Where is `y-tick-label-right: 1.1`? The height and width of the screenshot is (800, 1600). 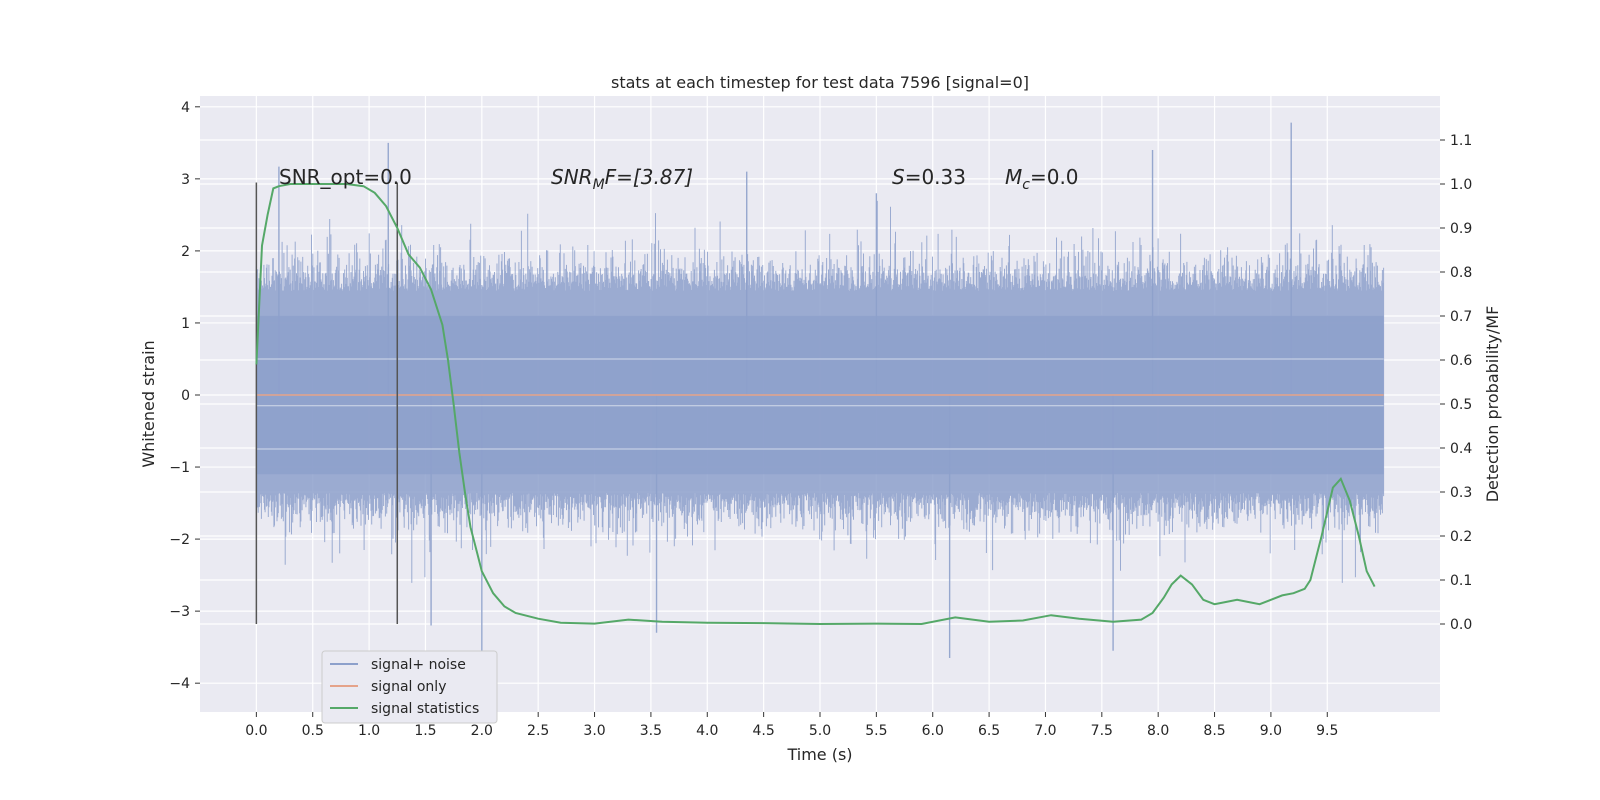 y-tick-label-right: 1.1 is located at coordinates (1461, 141).